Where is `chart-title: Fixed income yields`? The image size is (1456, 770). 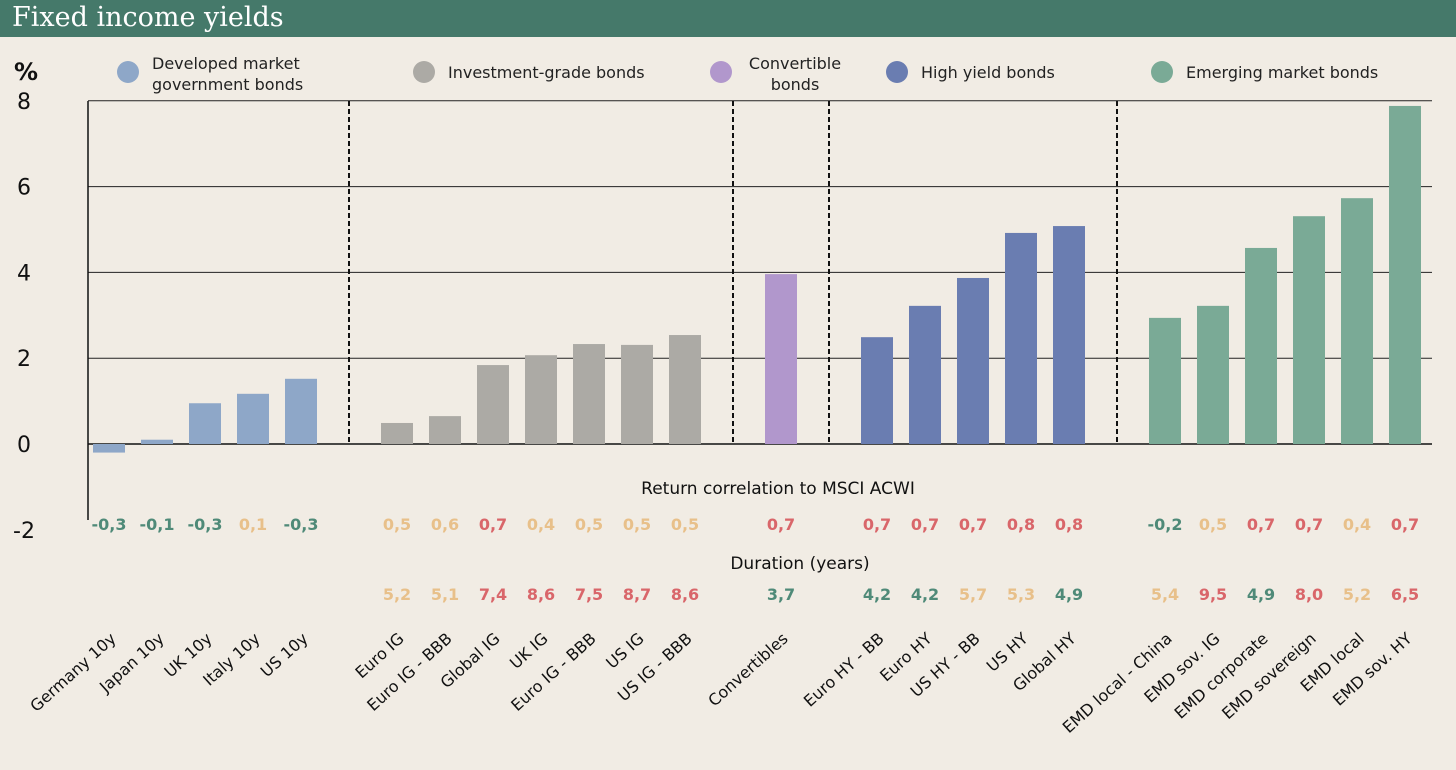
chart-title: Fixed income yields is located at coordinates (148, 17).